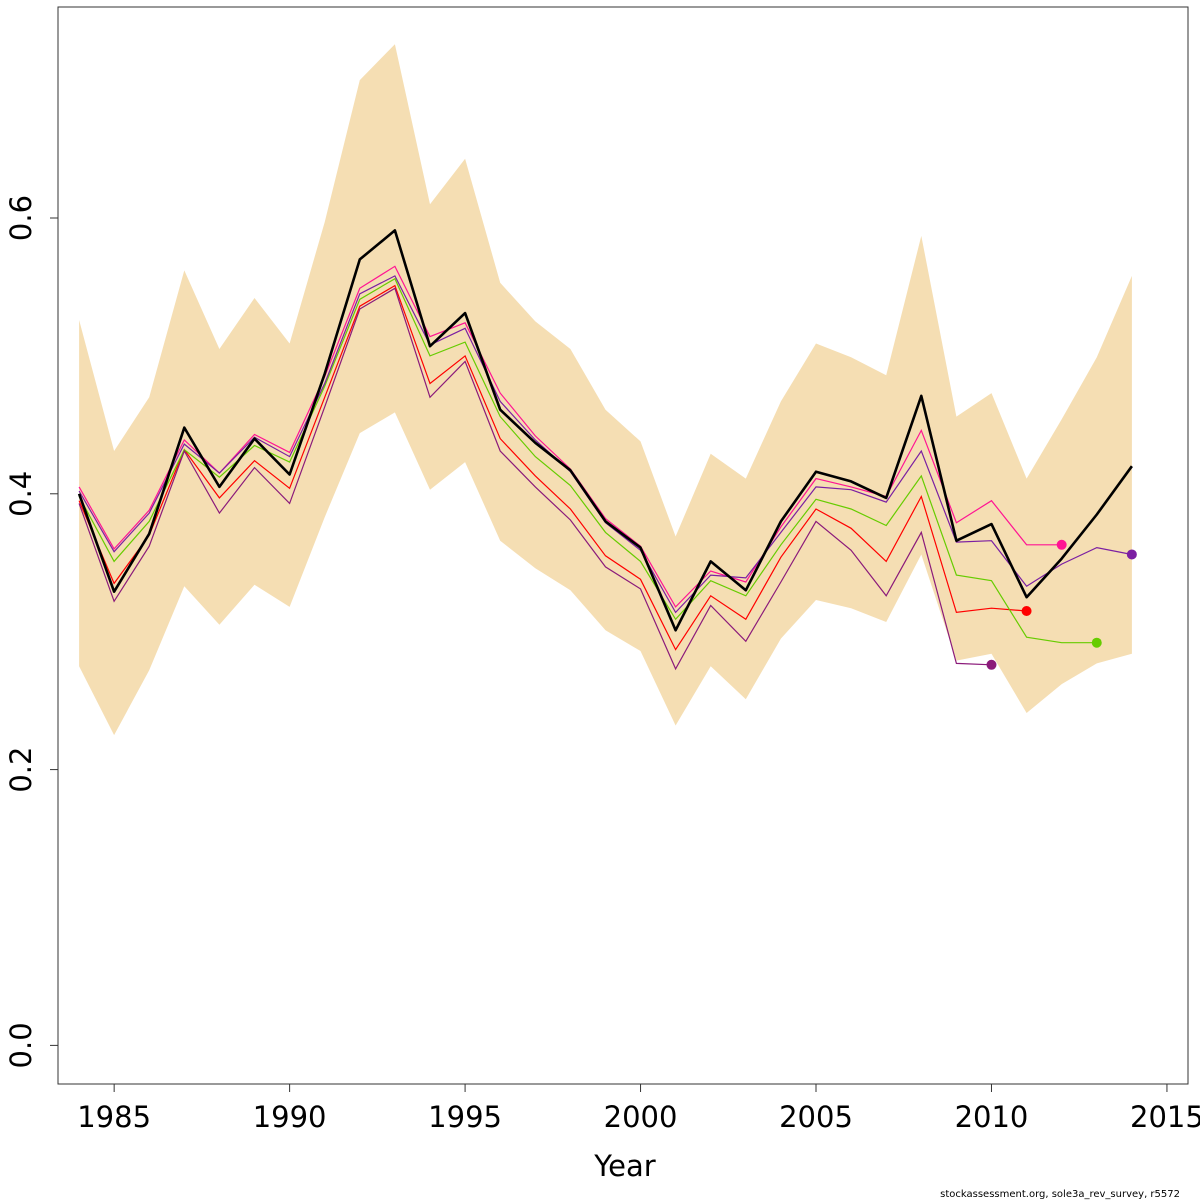 The height and width of the screenshot is (1200, 1200). I want to click on x-tick-label: 1990, so click(290, 1117).